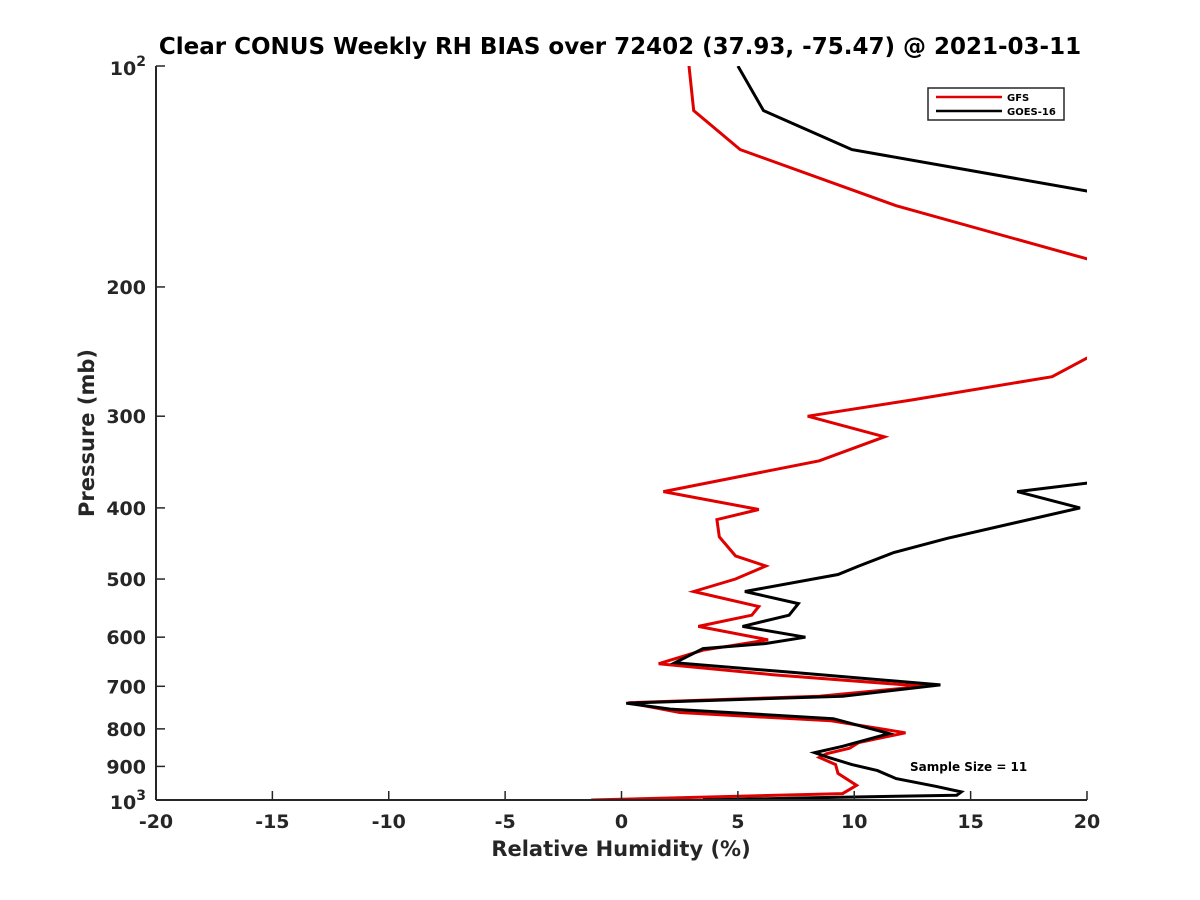 This screenshot has height=900, width=1200. What do you see at coordinates (156, 822) in the screenshot?
I see `x-tick-label: -20` at bounding box center [156, 822].